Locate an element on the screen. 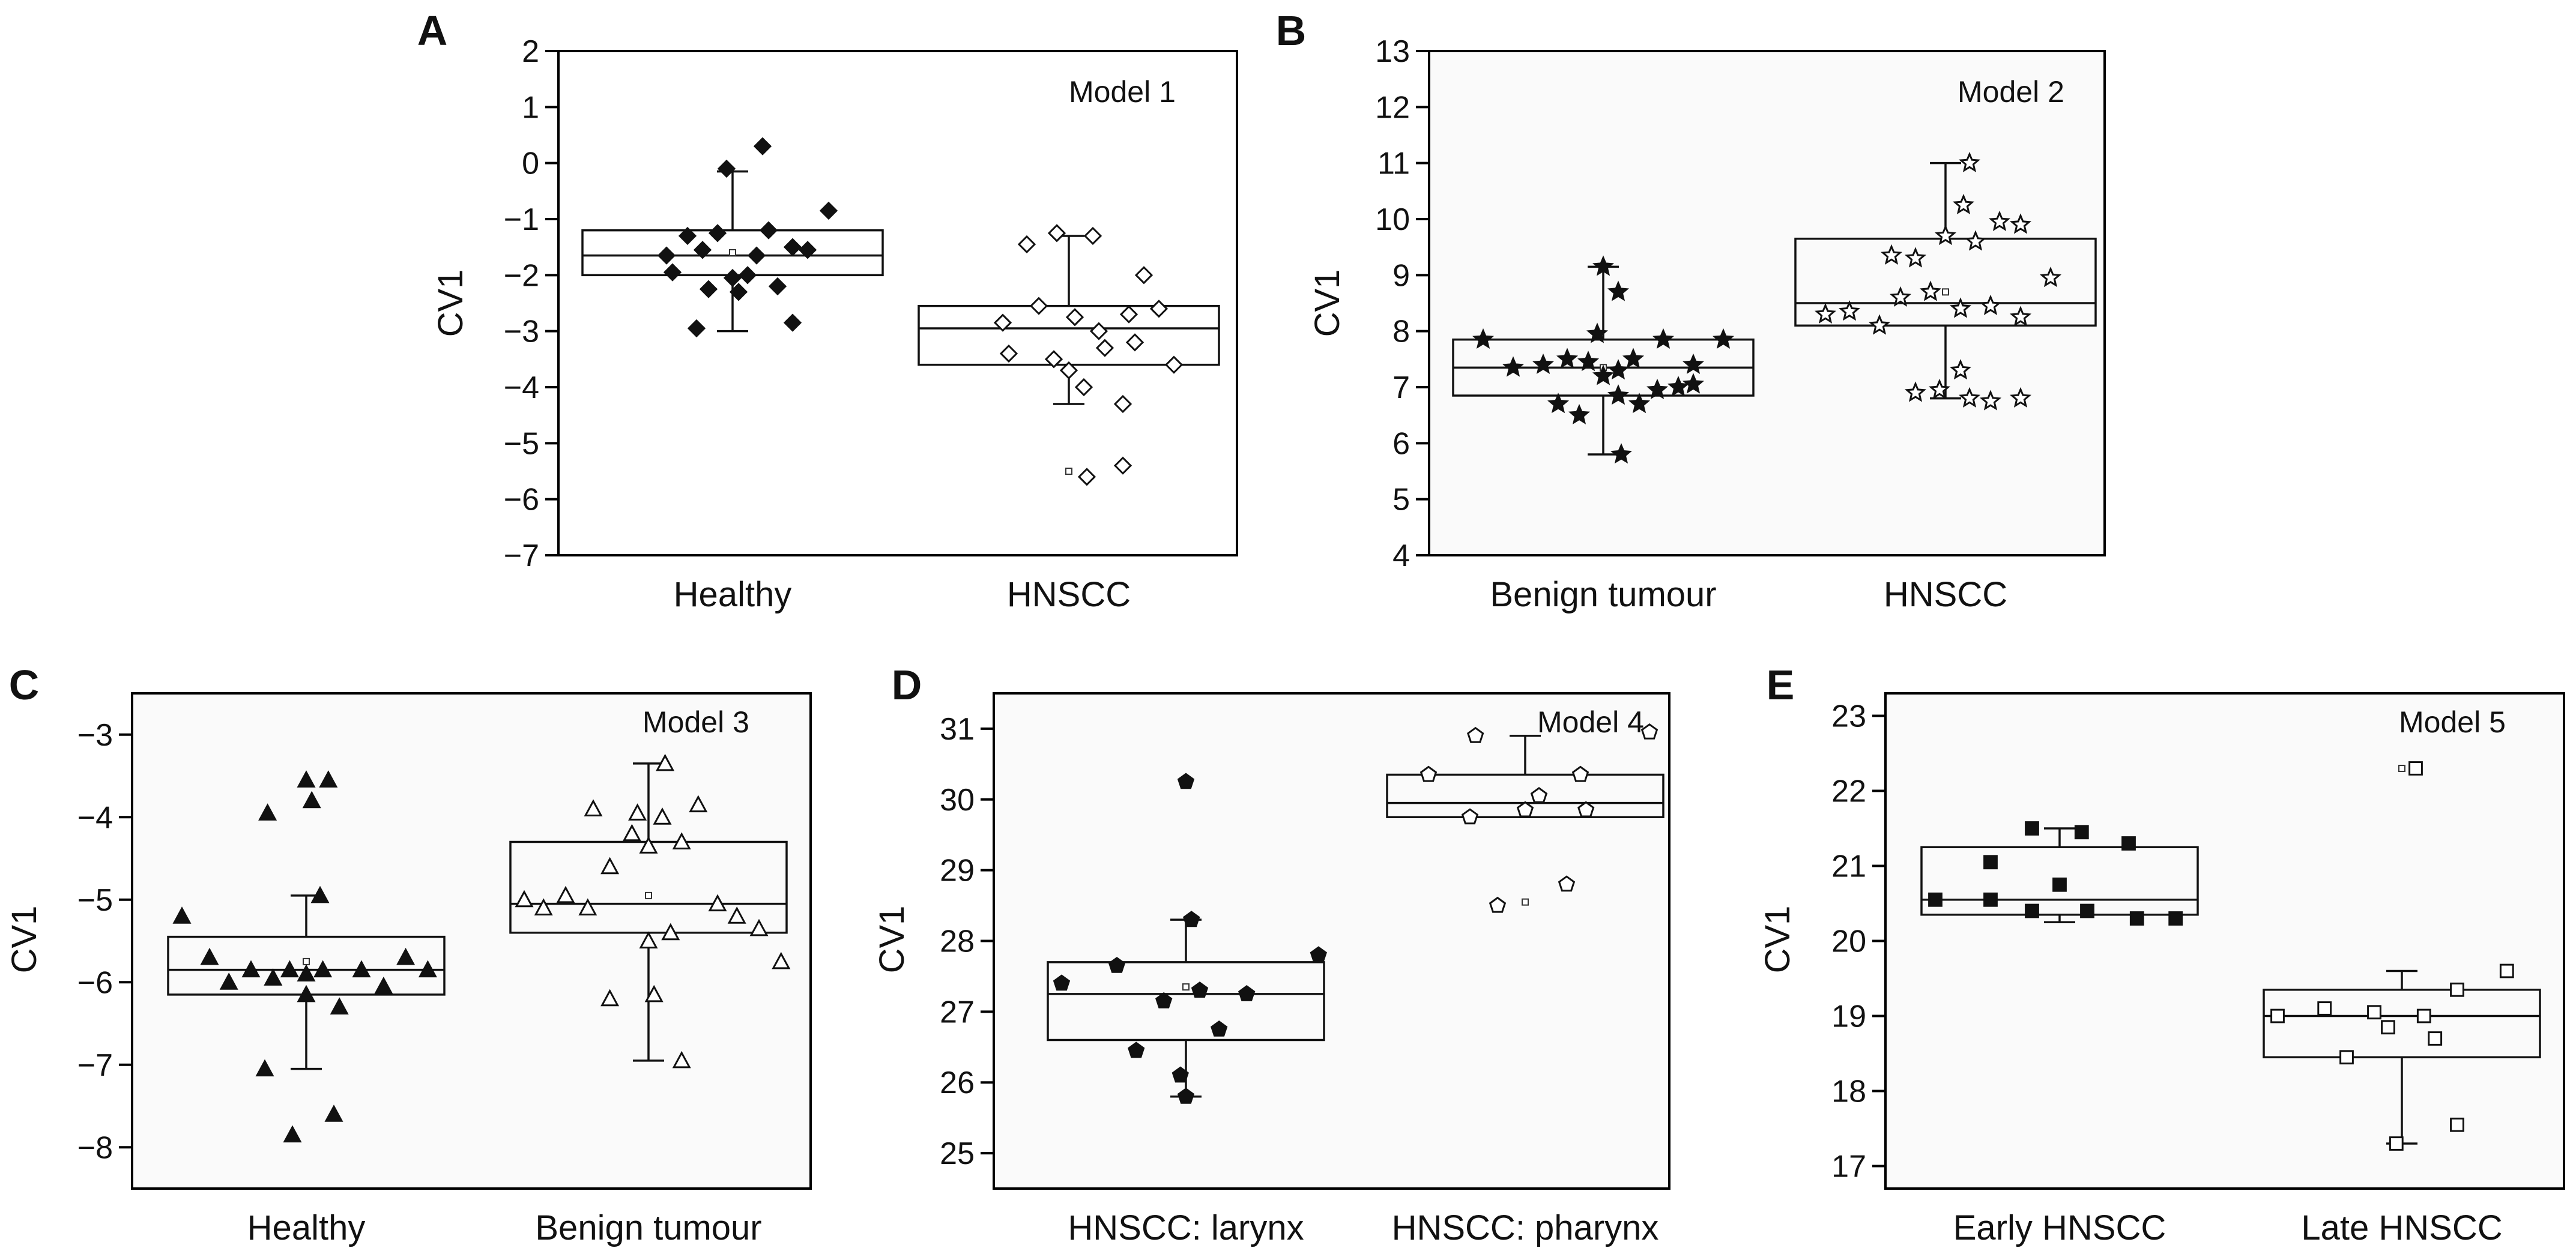  panel-b-y-tick-label: 6 is located at coordinates (1401, 444).